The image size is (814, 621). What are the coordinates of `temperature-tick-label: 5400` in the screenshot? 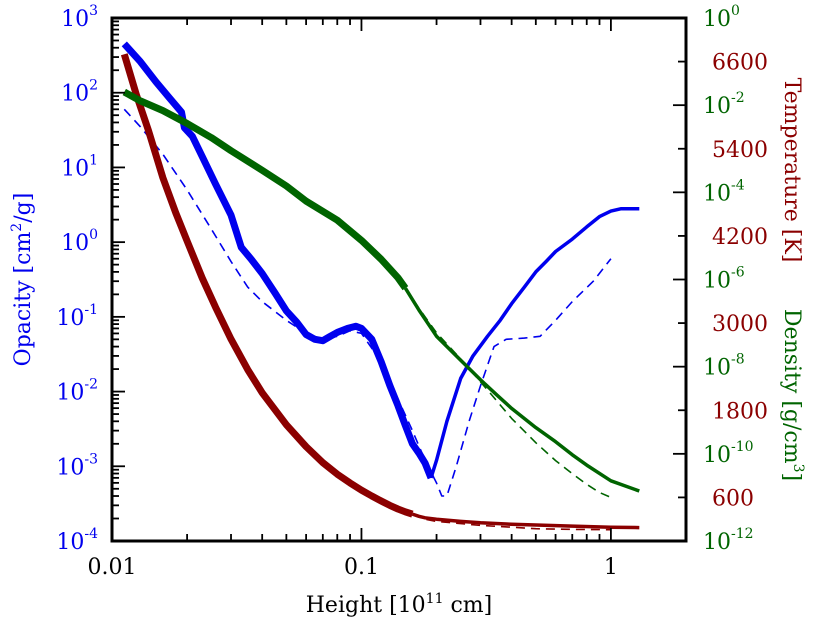 It's located at (740, 150).